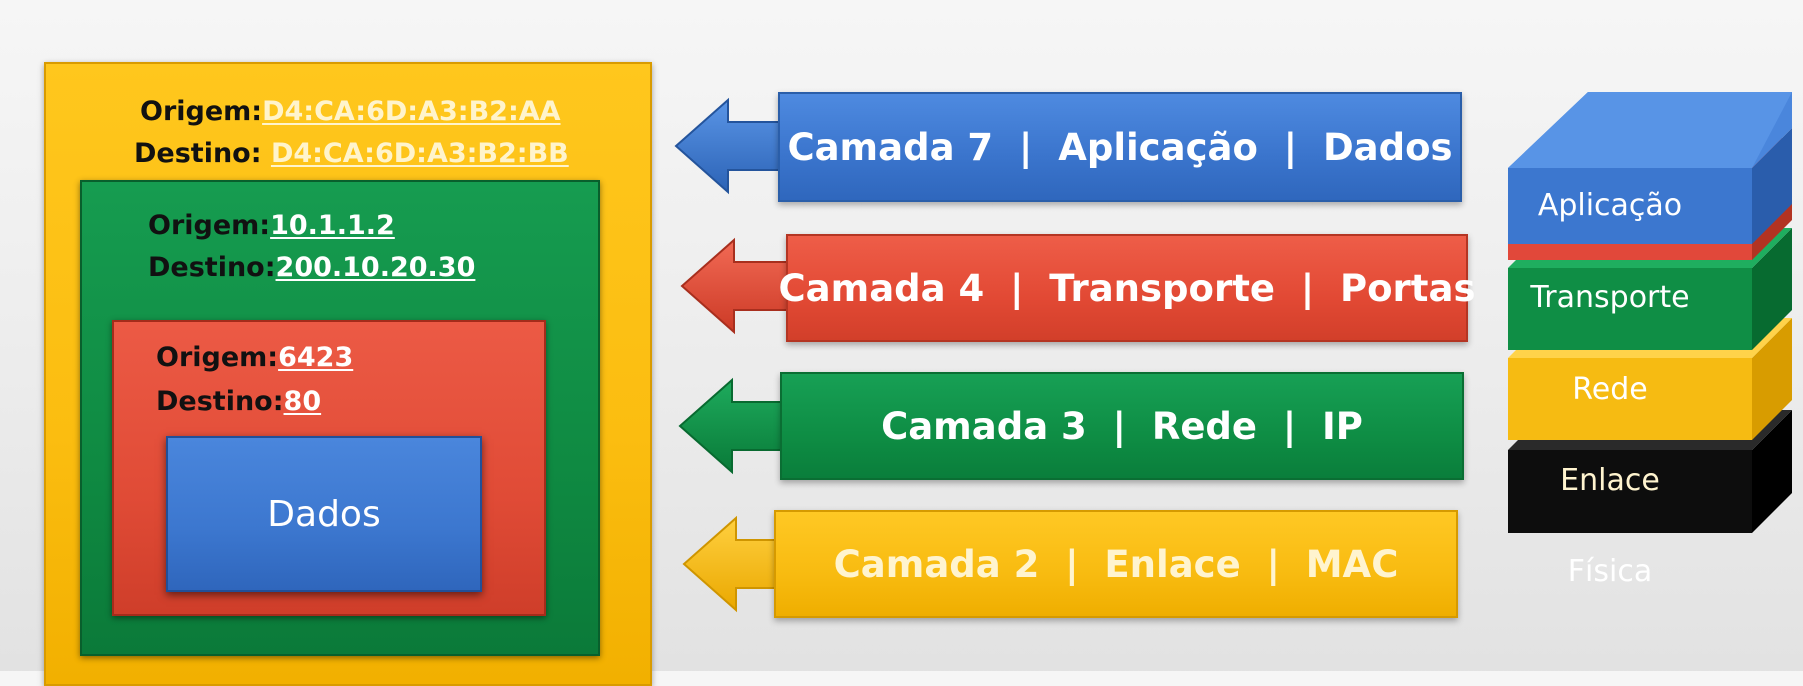  What do you see at coordinates (1610, 389) in the screenshot?
I see `stack-label-rede: Rede` at bounding box center [1610, 389].